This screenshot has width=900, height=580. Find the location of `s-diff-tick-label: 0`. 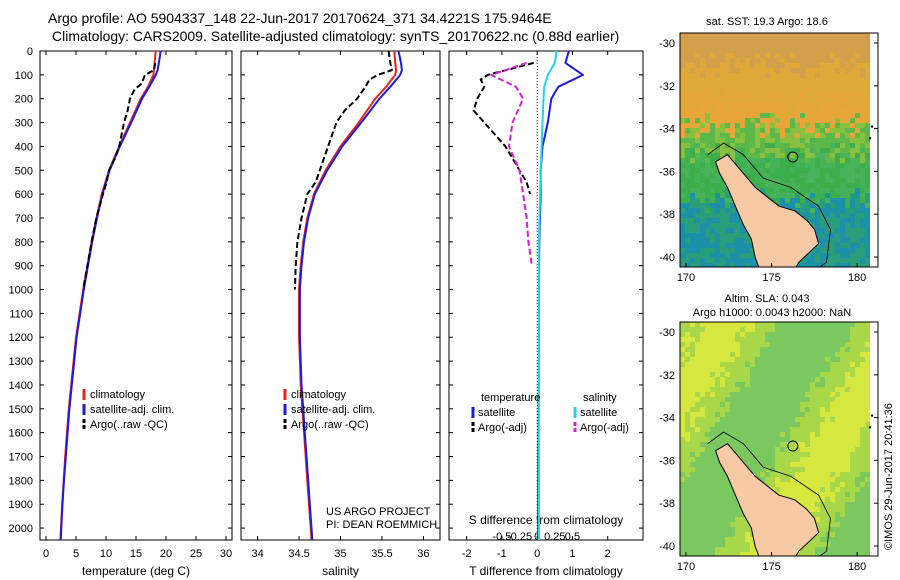

s-diff-tick-label: 0 is located at coordinates (537, 537).